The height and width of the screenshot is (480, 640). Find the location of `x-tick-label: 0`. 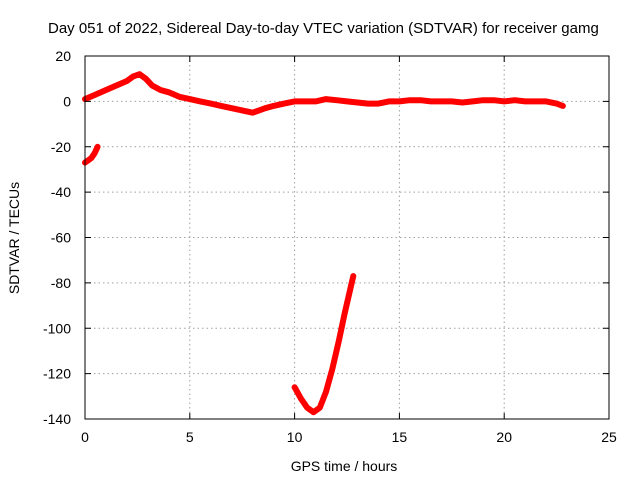

x-tick-label: 0 is located at coordinates (85, 437).